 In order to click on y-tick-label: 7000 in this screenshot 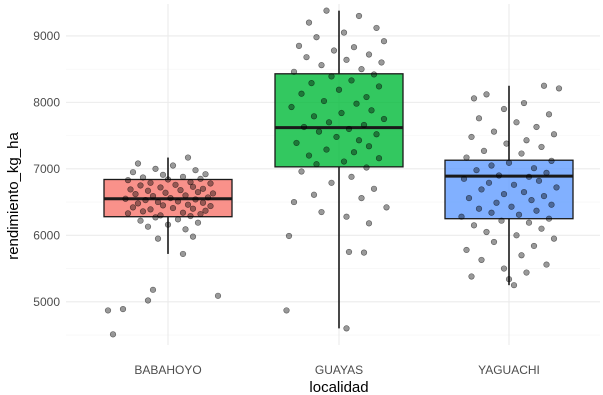, I will do `click(46, 169)`.